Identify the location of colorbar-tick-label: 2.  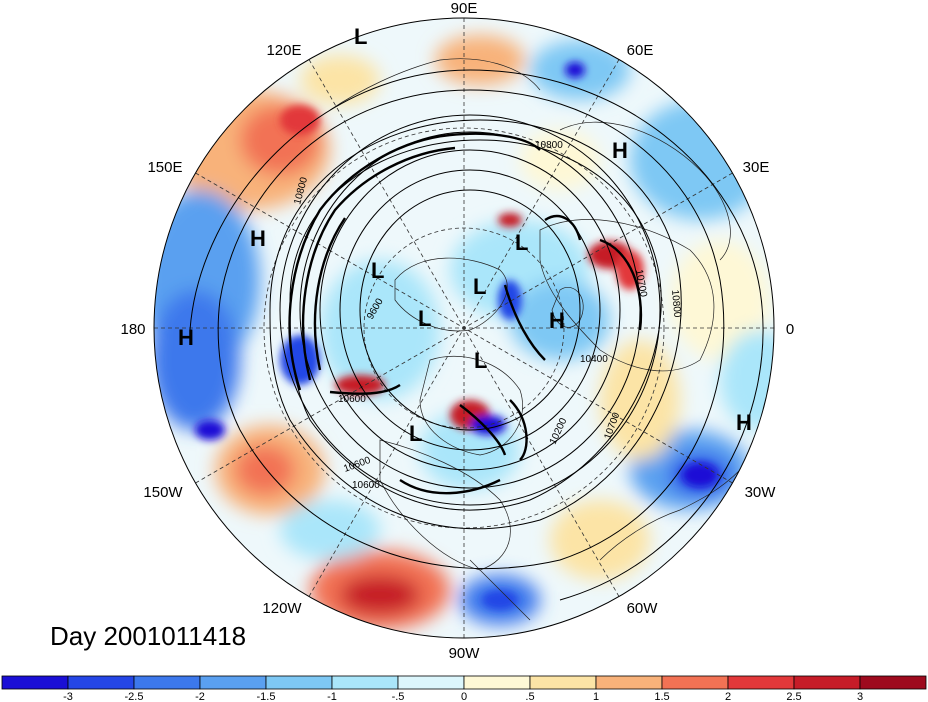
(728, 696).